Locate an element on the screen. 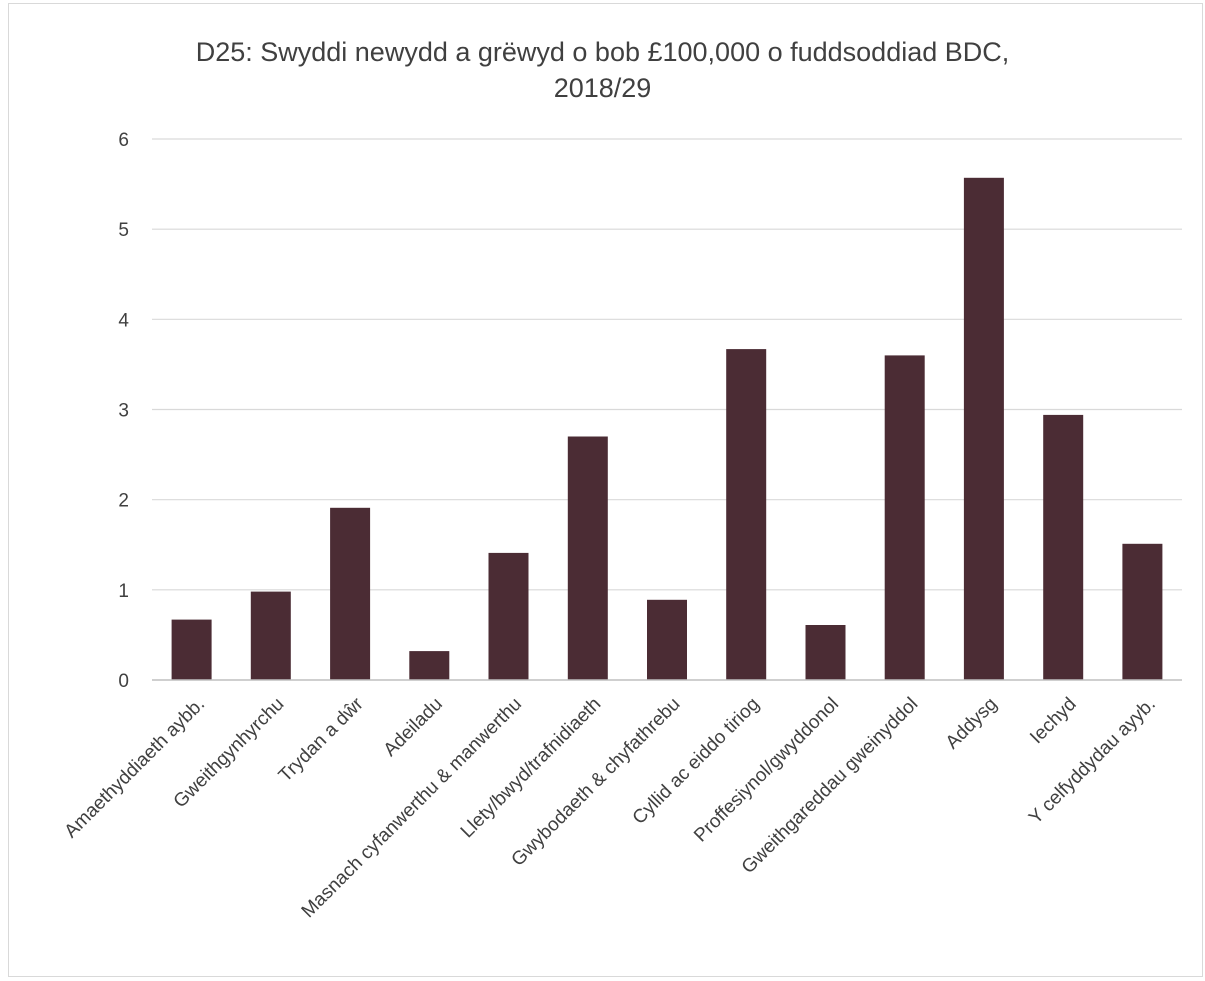 This screenshot has width=1205, height=981. x-tick-label: Amaethyddiaeth aybb. is located at coordinates (135, 768).